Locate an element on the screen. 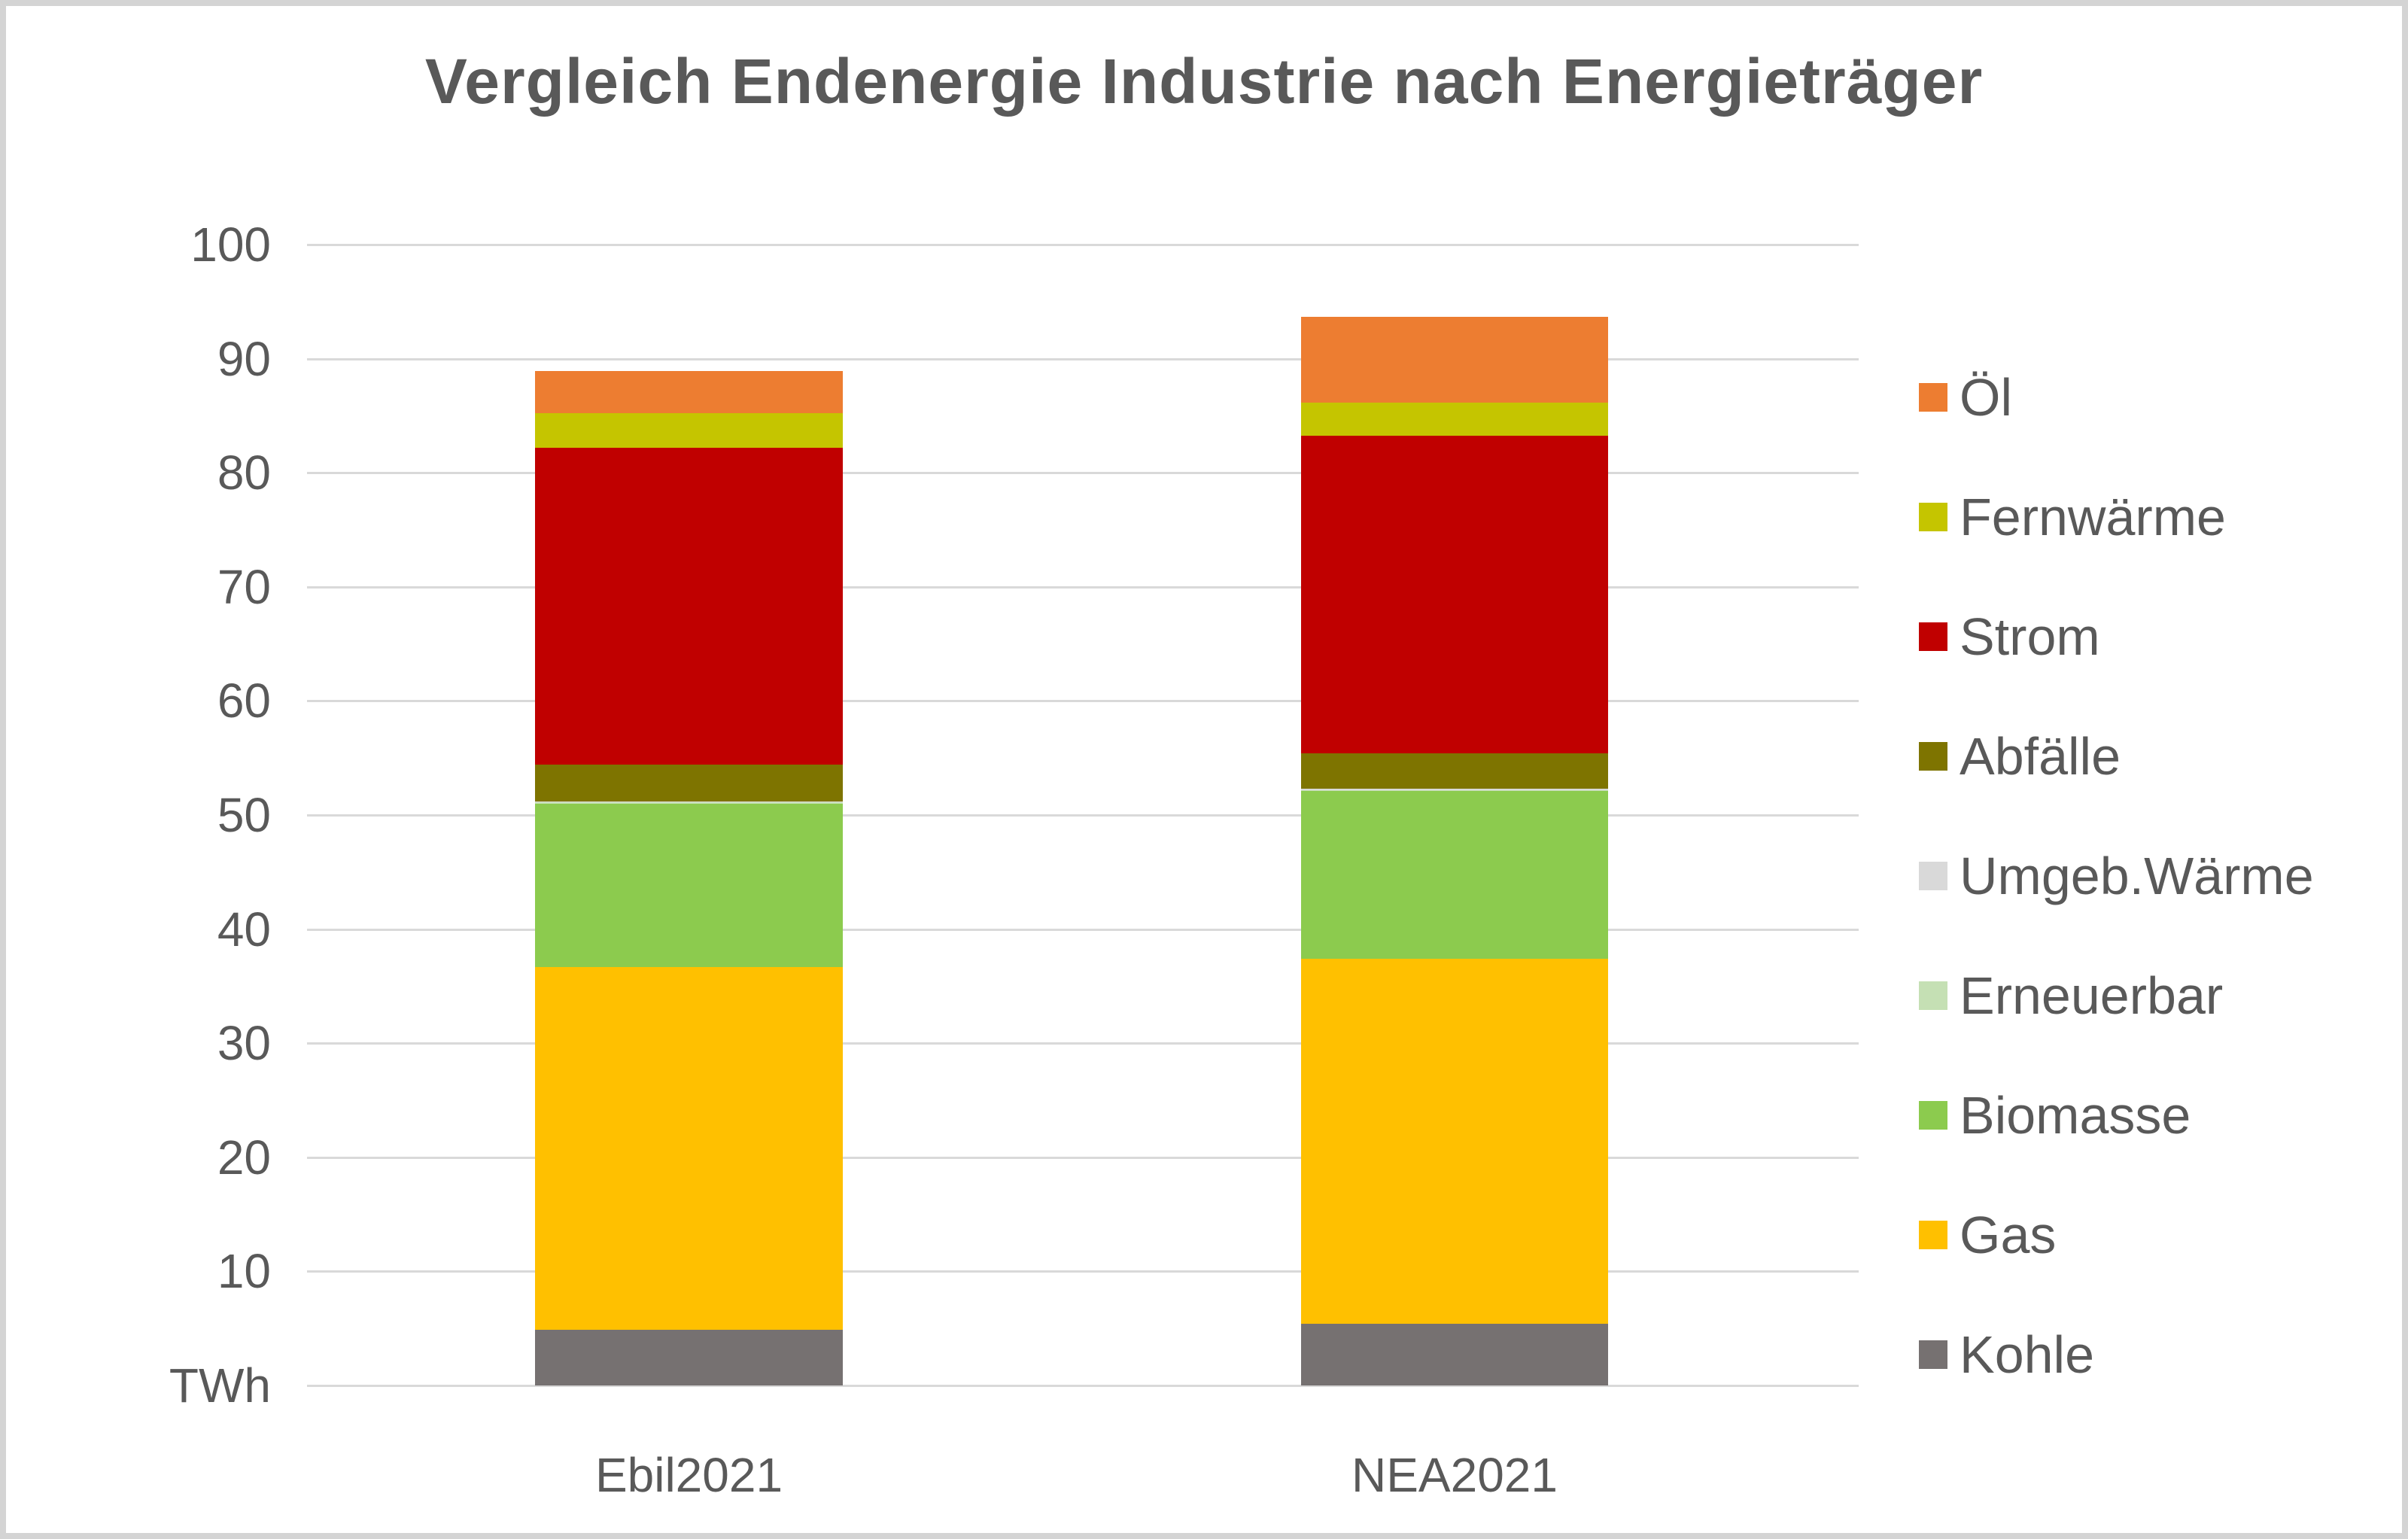  y-tick-label: 50 is located at coordinates (244, 815).